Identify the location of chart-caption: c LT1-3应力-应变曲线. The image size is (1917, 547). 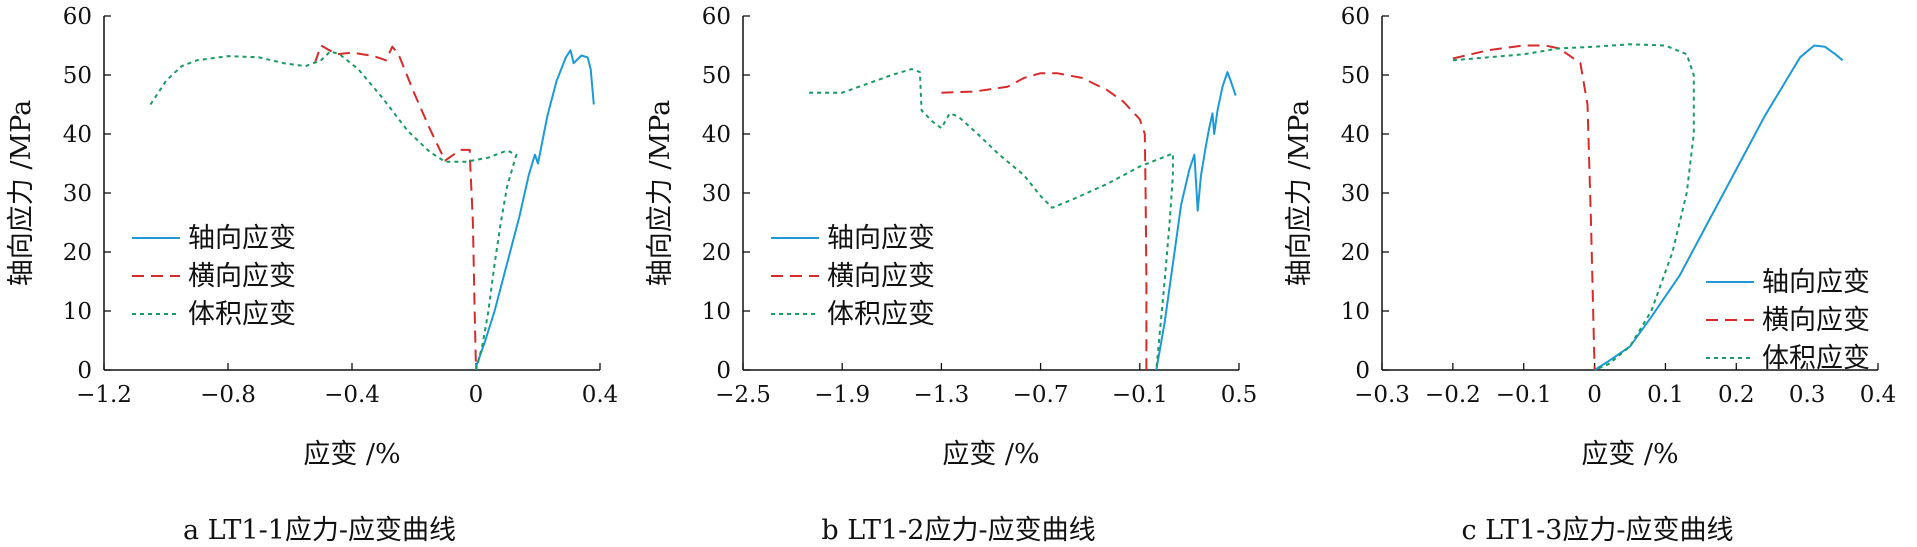
(1597, 530).